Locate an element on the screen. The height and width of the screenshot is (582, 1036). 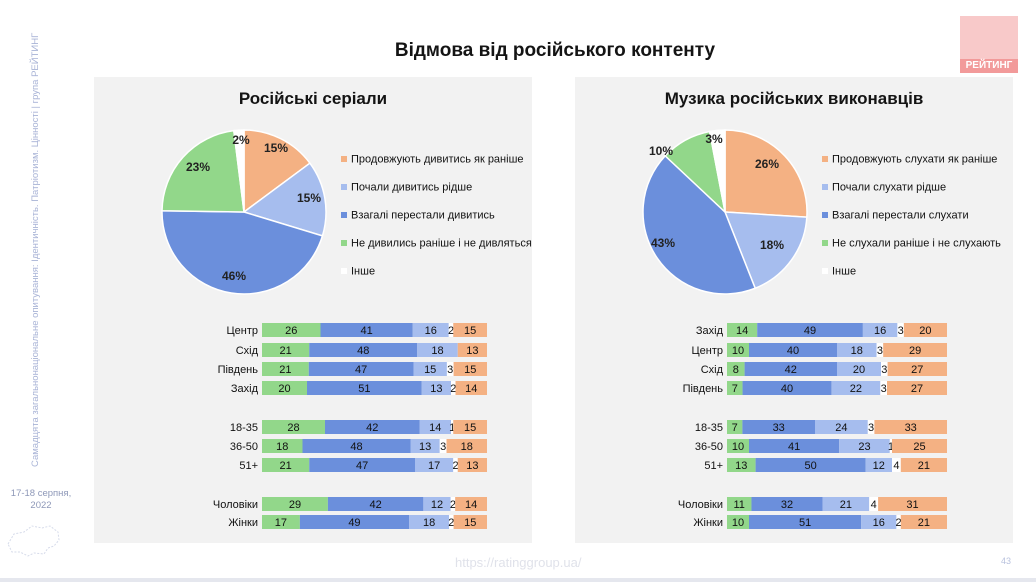
page-number: 43 is located at coordinates (1006, 561).